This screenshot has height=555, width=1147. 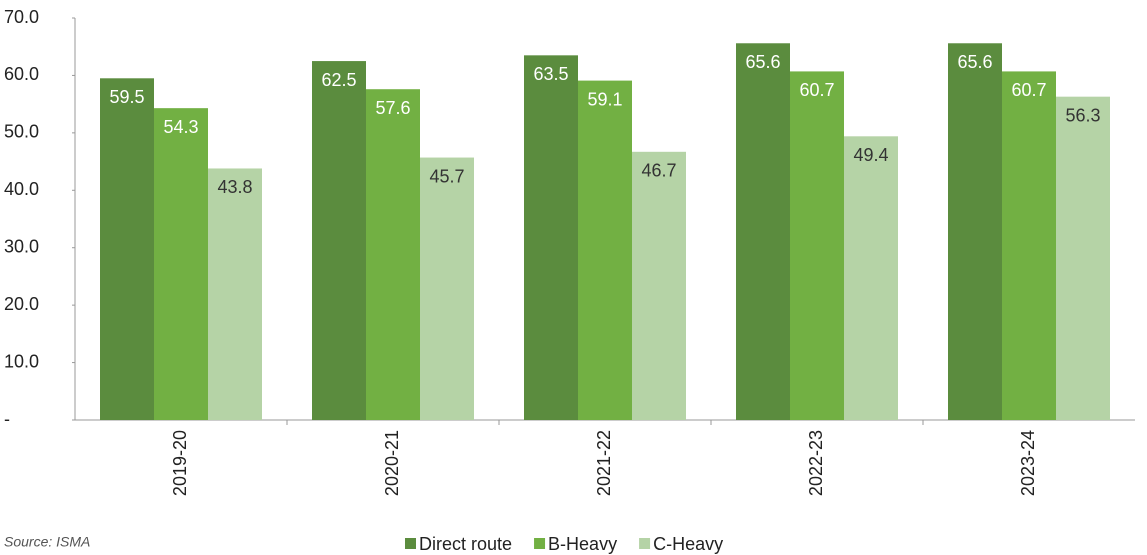 What do you see at coordinates (47, 542) in the screenshot?
I see `source-note: Source: ISMA` at bounding box center [47, 542].